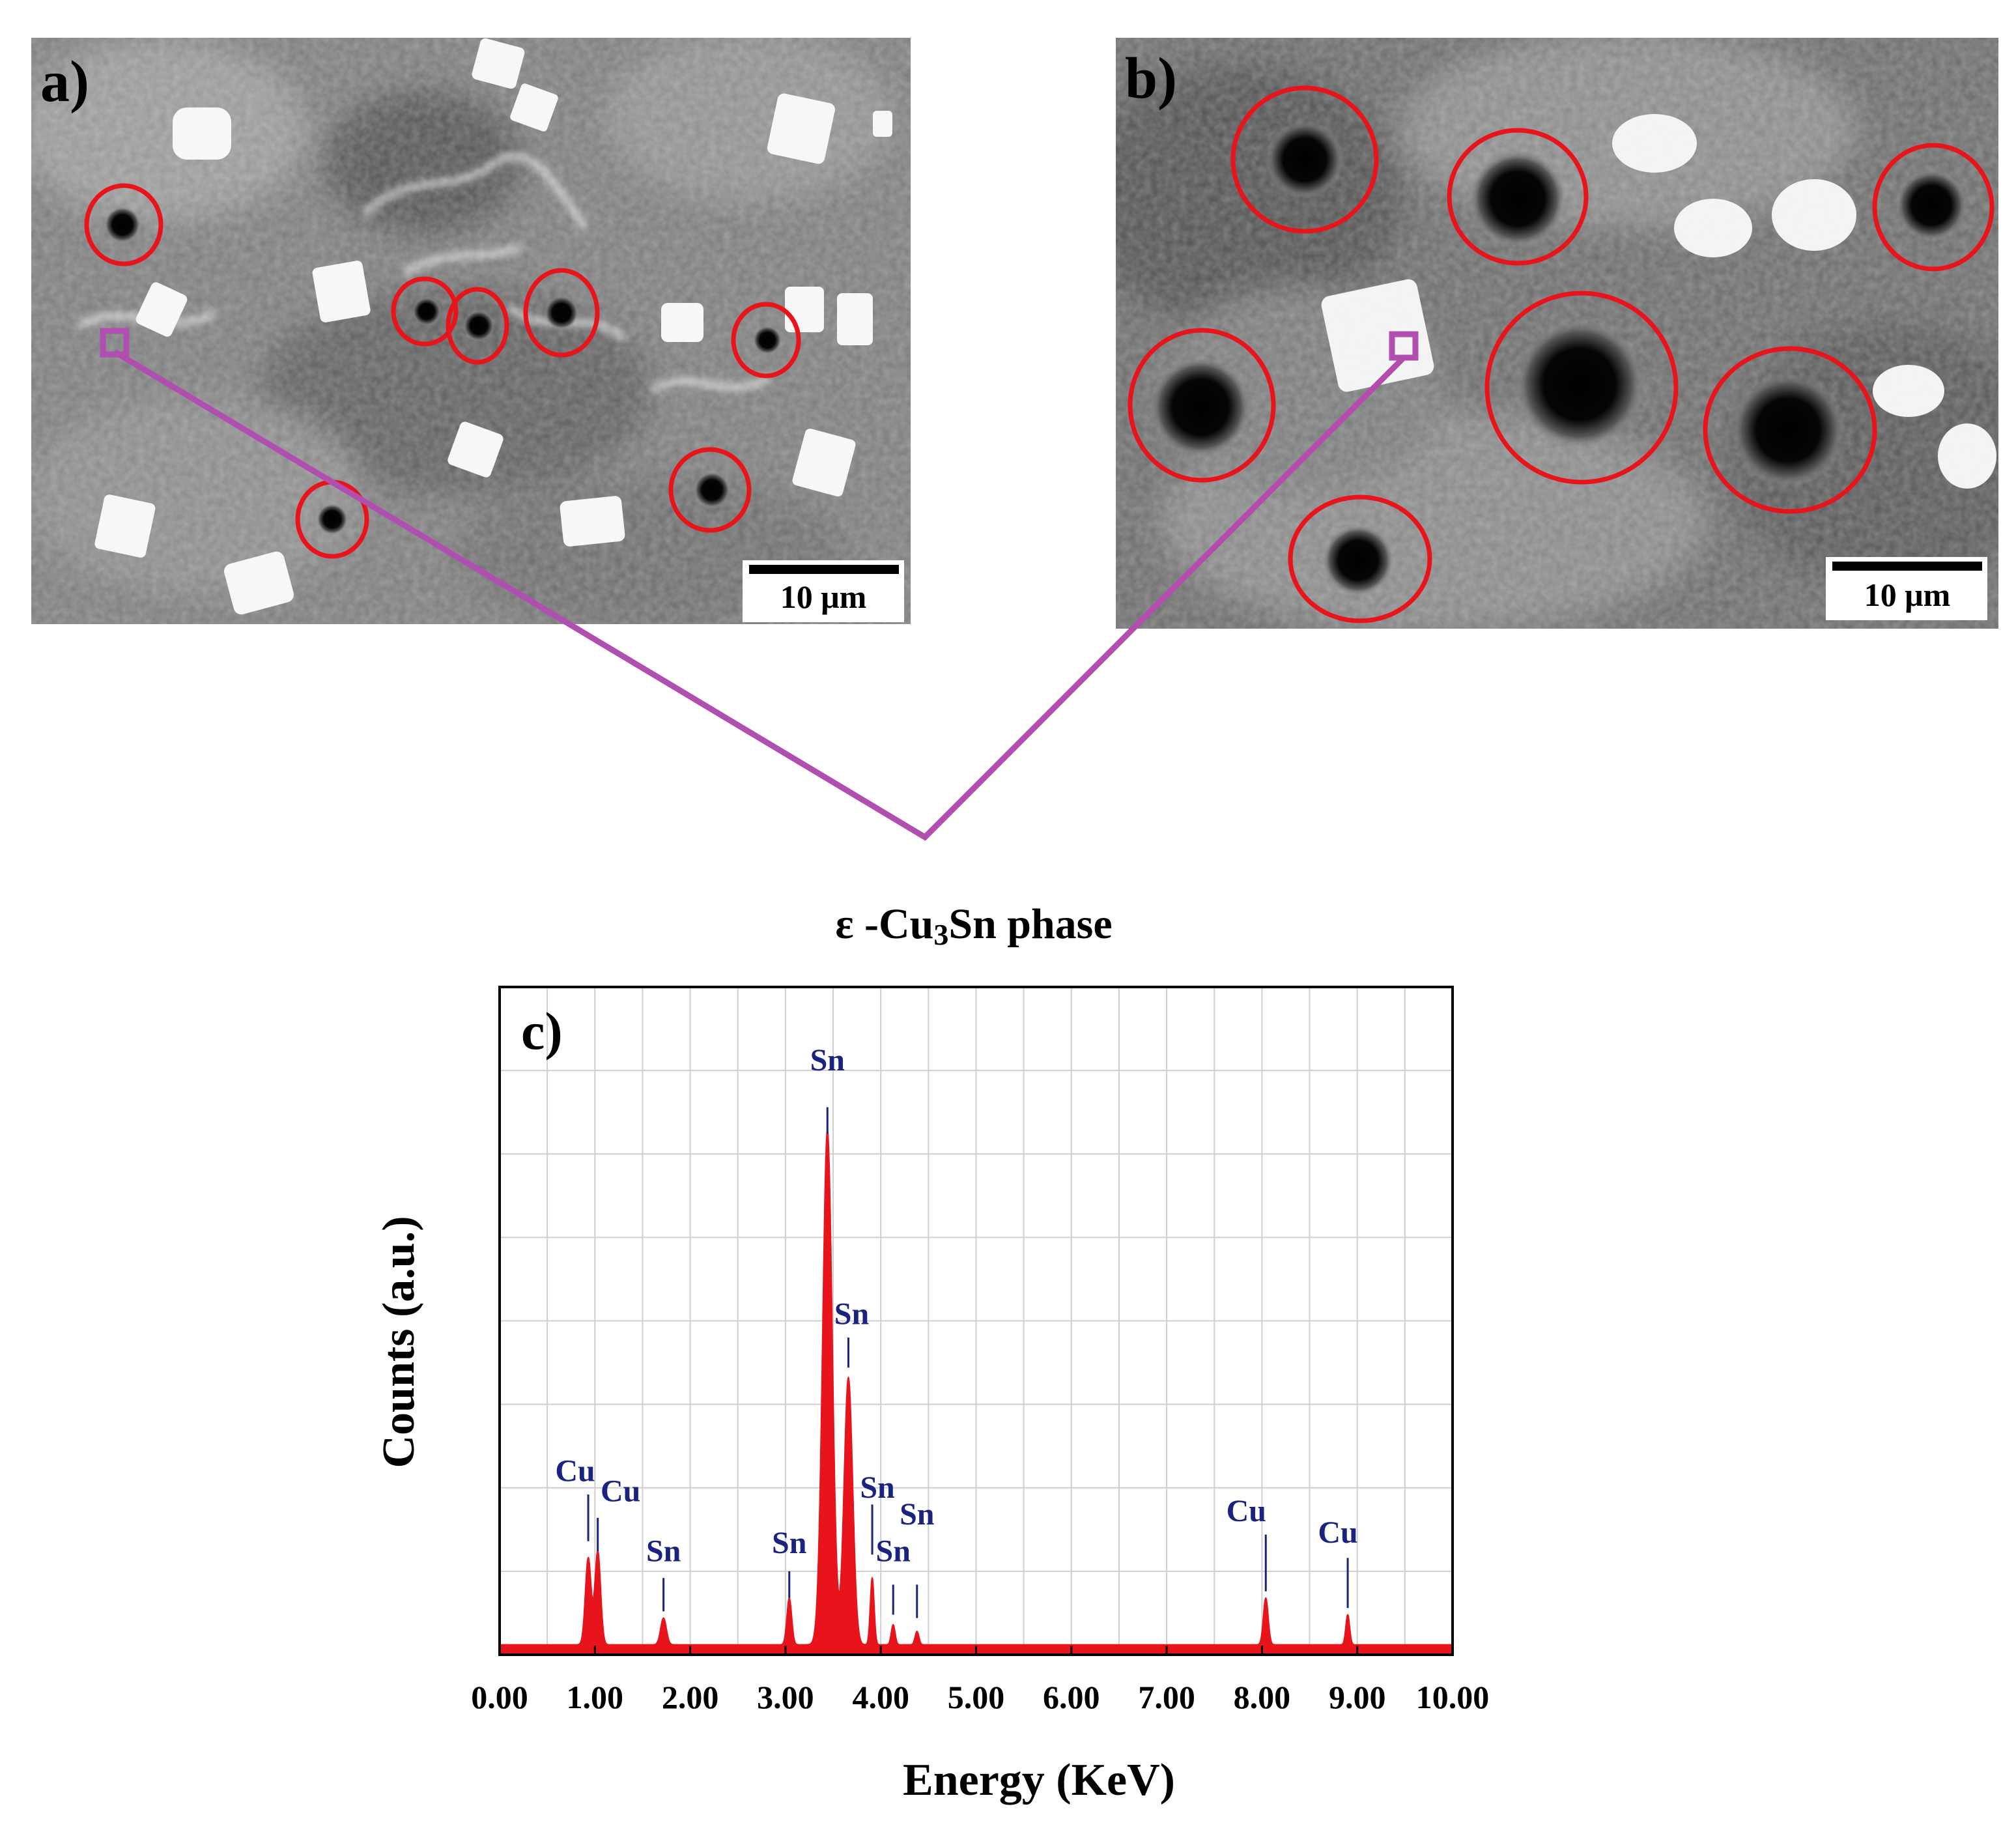 The width and height of the screenshot is (2016, 1830). Describe the element at coordinates (976, 1391) in the screenshot. I see `spectrum-trace` at that location.